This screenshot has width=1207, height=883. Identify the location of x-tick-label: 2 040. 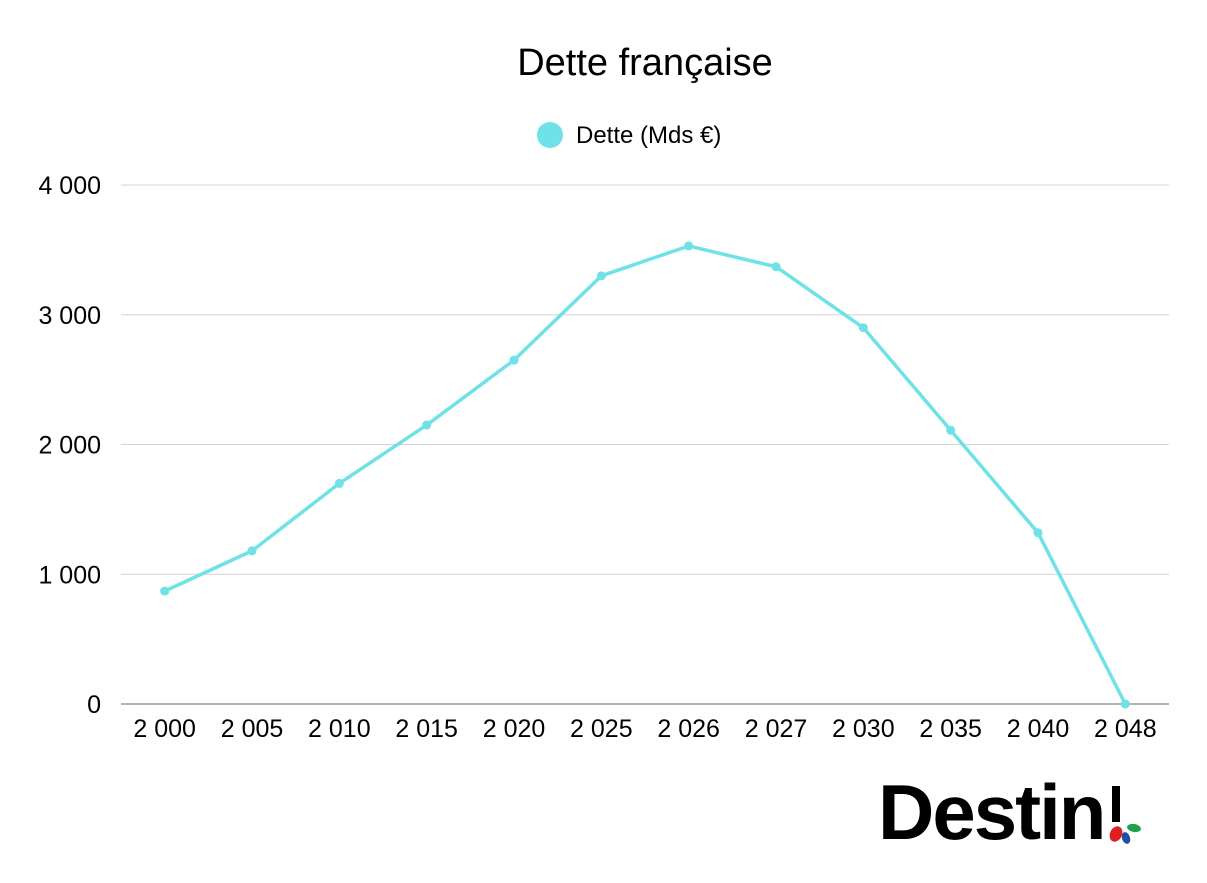
(1038, 729).